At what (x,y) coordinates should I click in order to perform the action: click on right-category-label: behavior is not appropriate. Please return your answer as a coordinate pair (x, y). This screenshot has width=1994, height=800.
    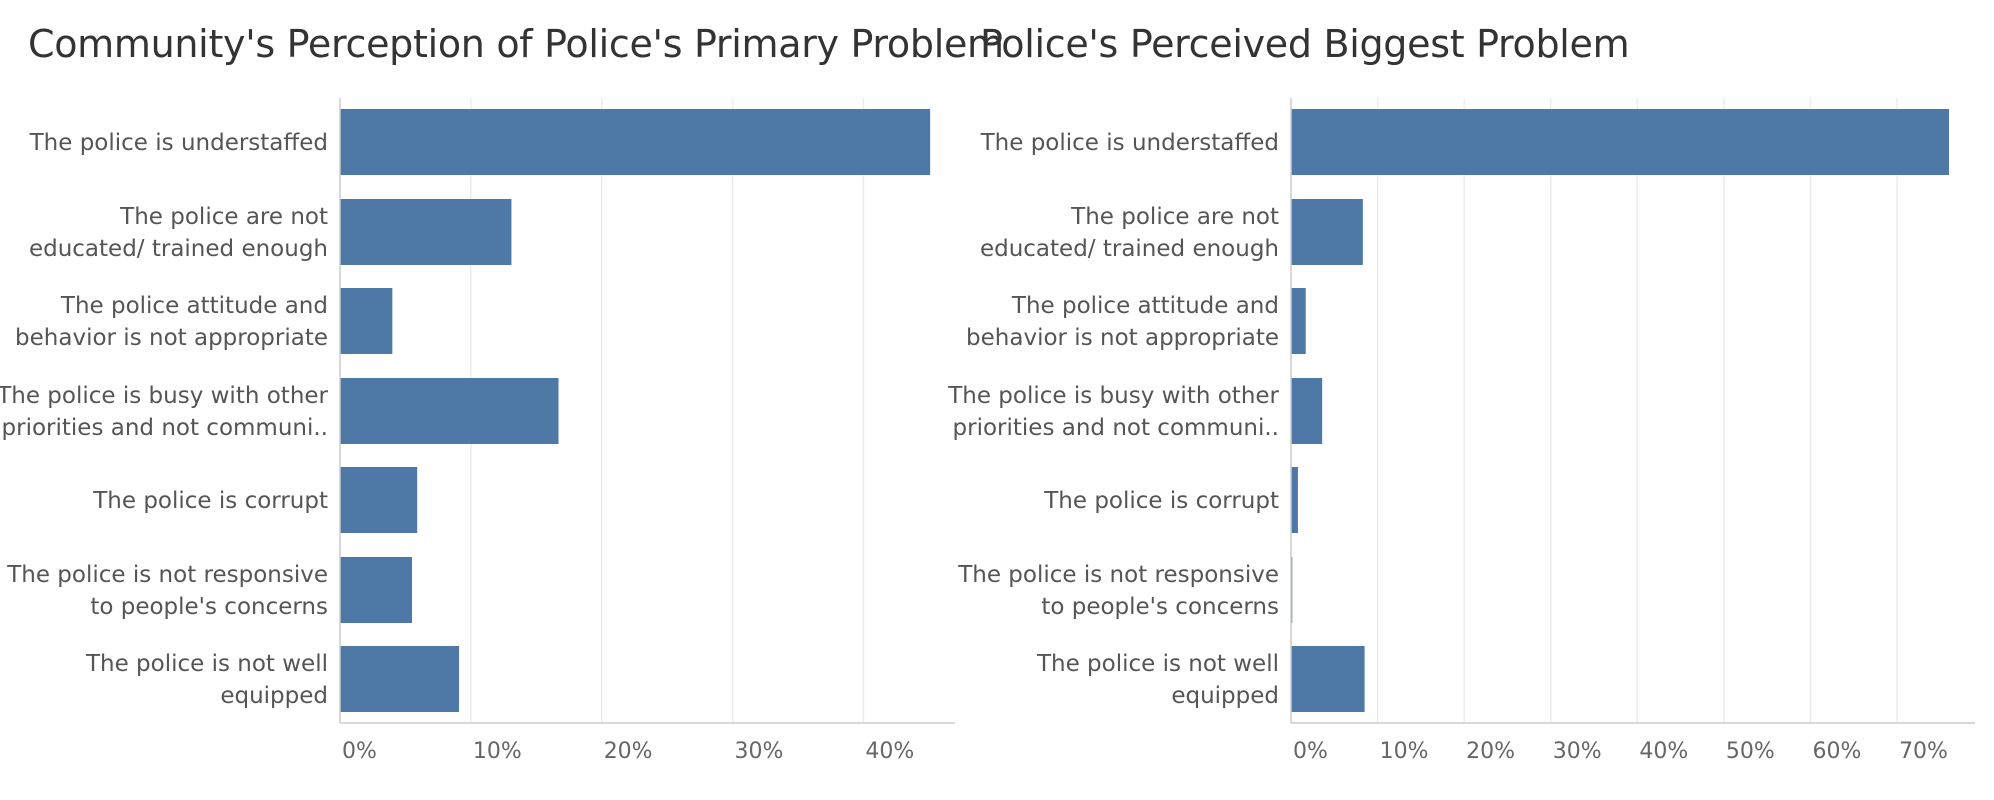
    Looking at the image, I should click on (1122, 338).